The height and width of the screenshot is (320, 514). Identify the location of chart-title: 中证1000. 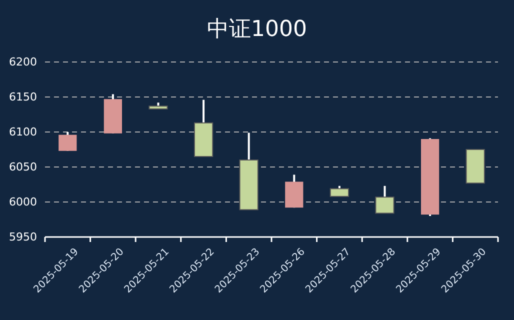
(257, 29).